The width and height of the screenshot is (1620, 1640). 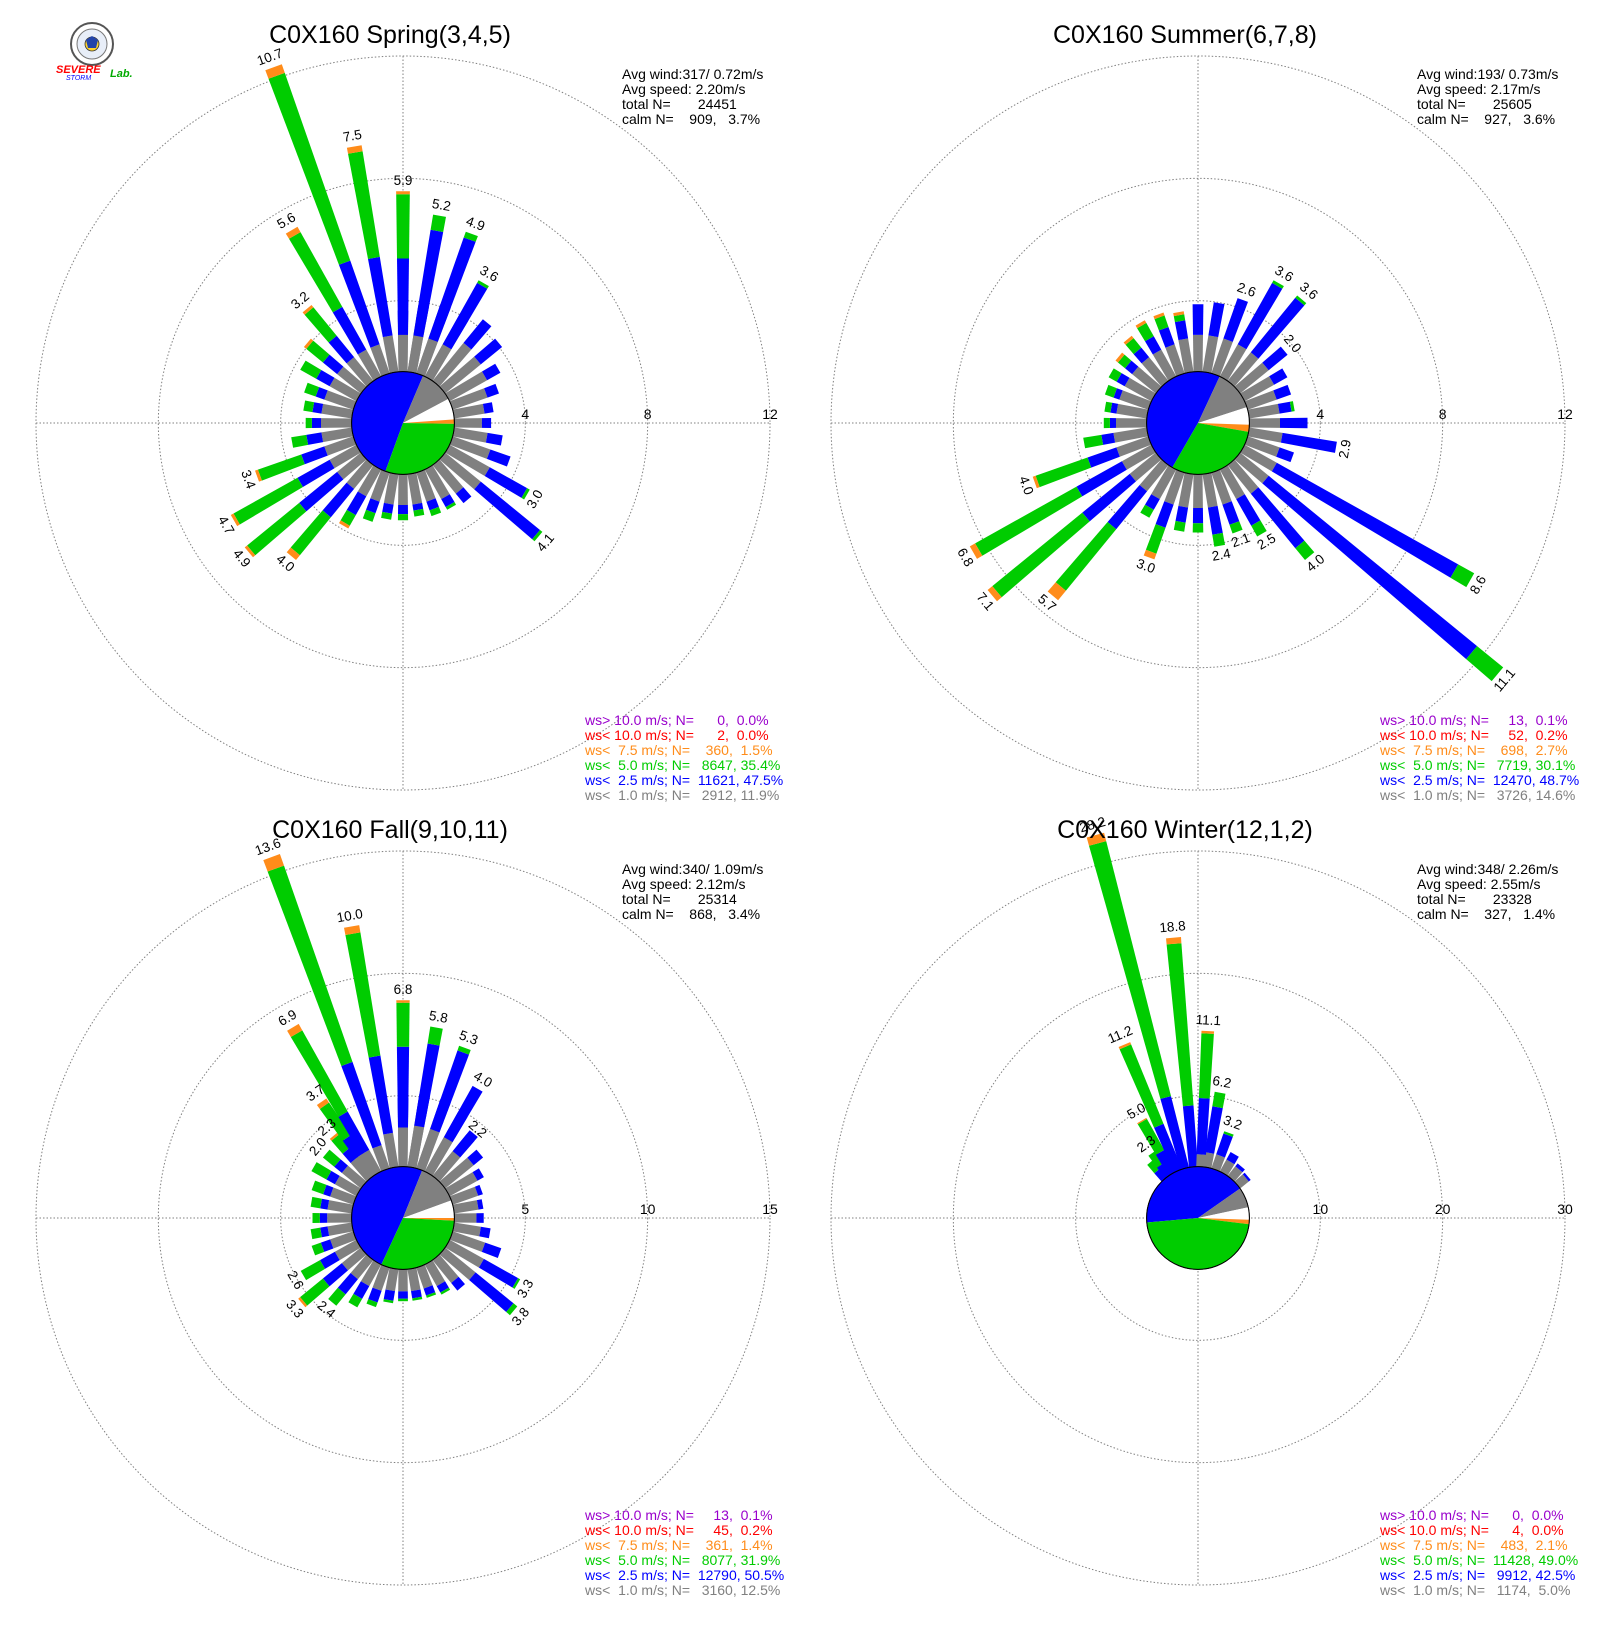 What do you see at coordinates (121, 74) in the screenshot?
I see `logo-text-lab: Lab.` at bounding box center [121, 74].